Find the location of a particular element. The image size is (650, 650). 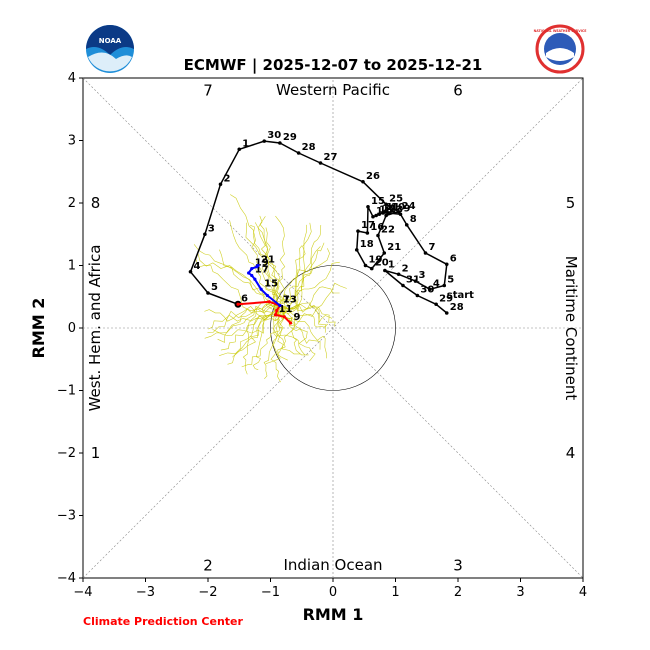

data-label: 4 is located at coordinates (436, 283).